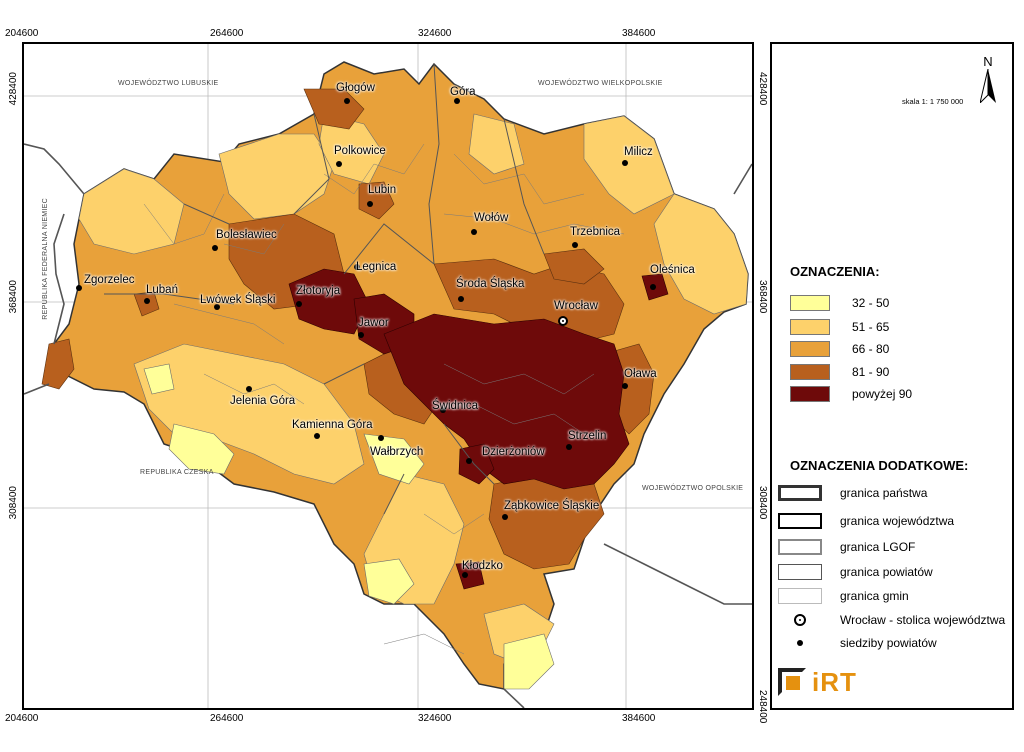 This screenshot has width=1024, height=752. I want to click on legend-title: OZNACZENIA:, so click(835, 271).